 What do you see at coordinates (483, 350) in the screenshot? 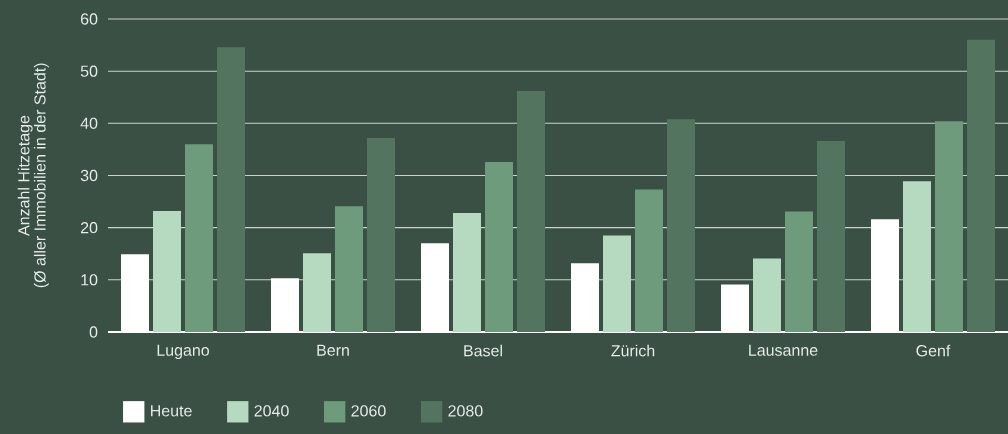
I see `x-tick-label: Basel` at bounding box center [483, 350].